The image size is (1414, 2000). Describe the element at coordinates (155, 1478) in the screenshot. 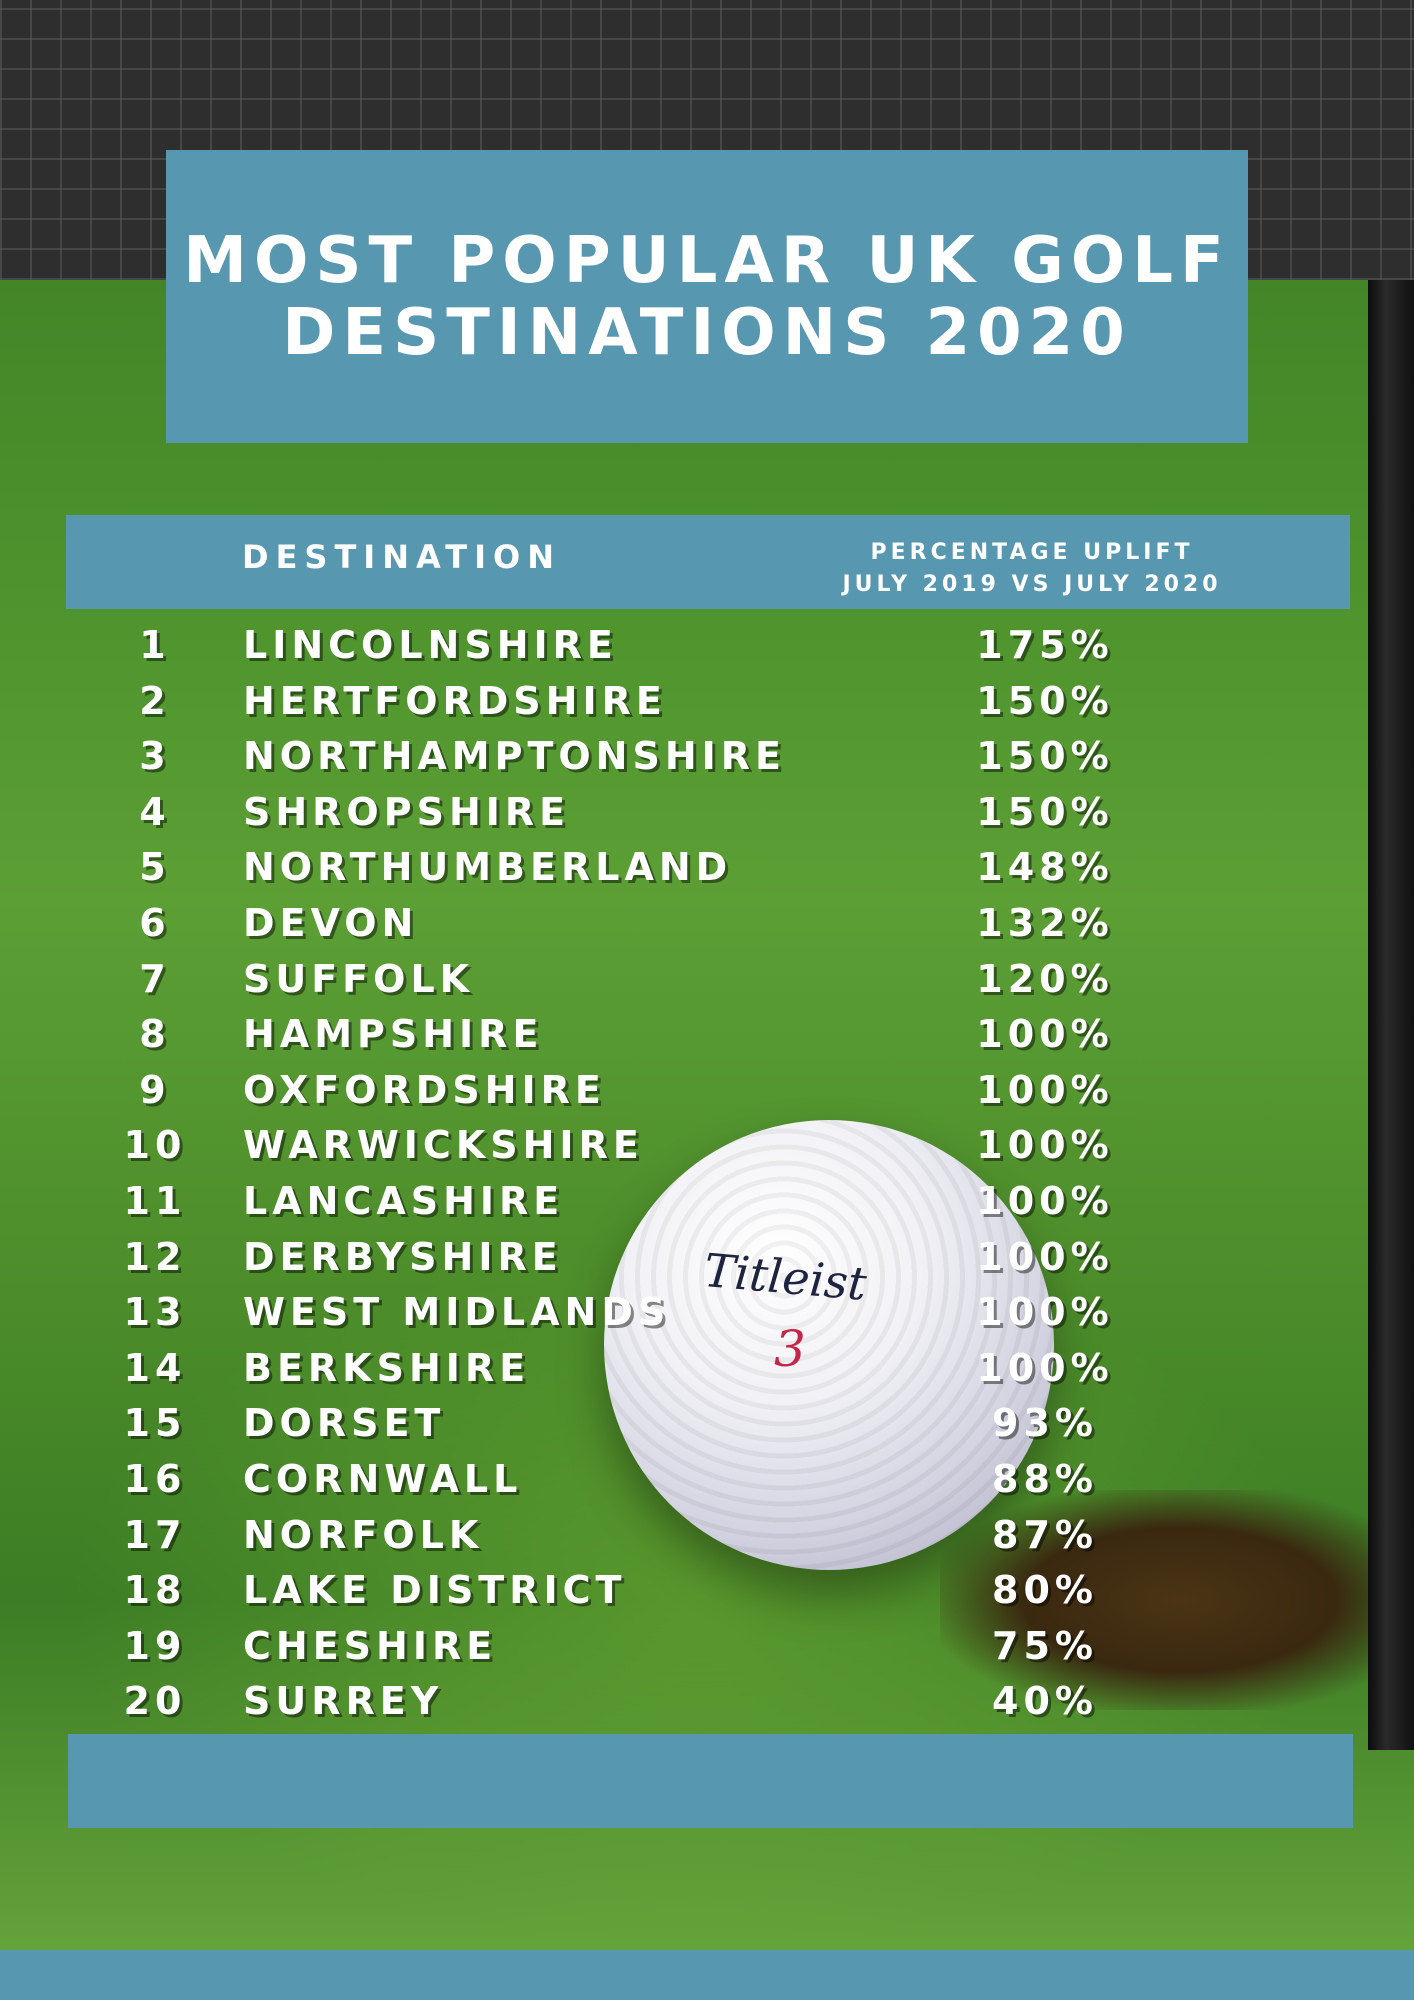

I see `rank-cell: 16` at that location.